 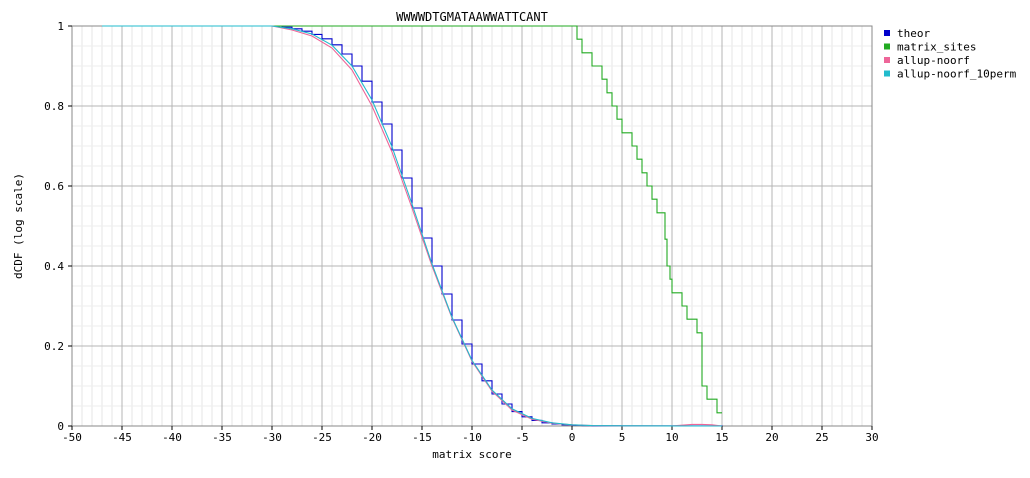 I want to click on x-tick-label: -25, so click(x=322, y=437).